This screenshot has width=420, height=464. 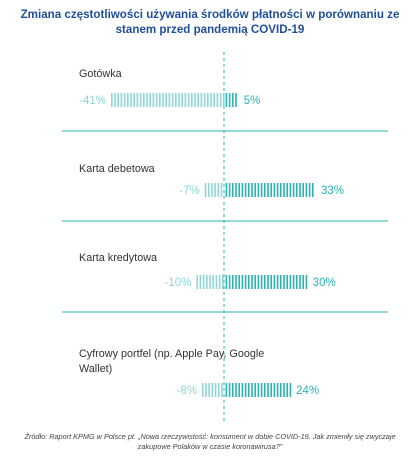 I want to click on category-label: Gotówka, so click(x=100, y=74).